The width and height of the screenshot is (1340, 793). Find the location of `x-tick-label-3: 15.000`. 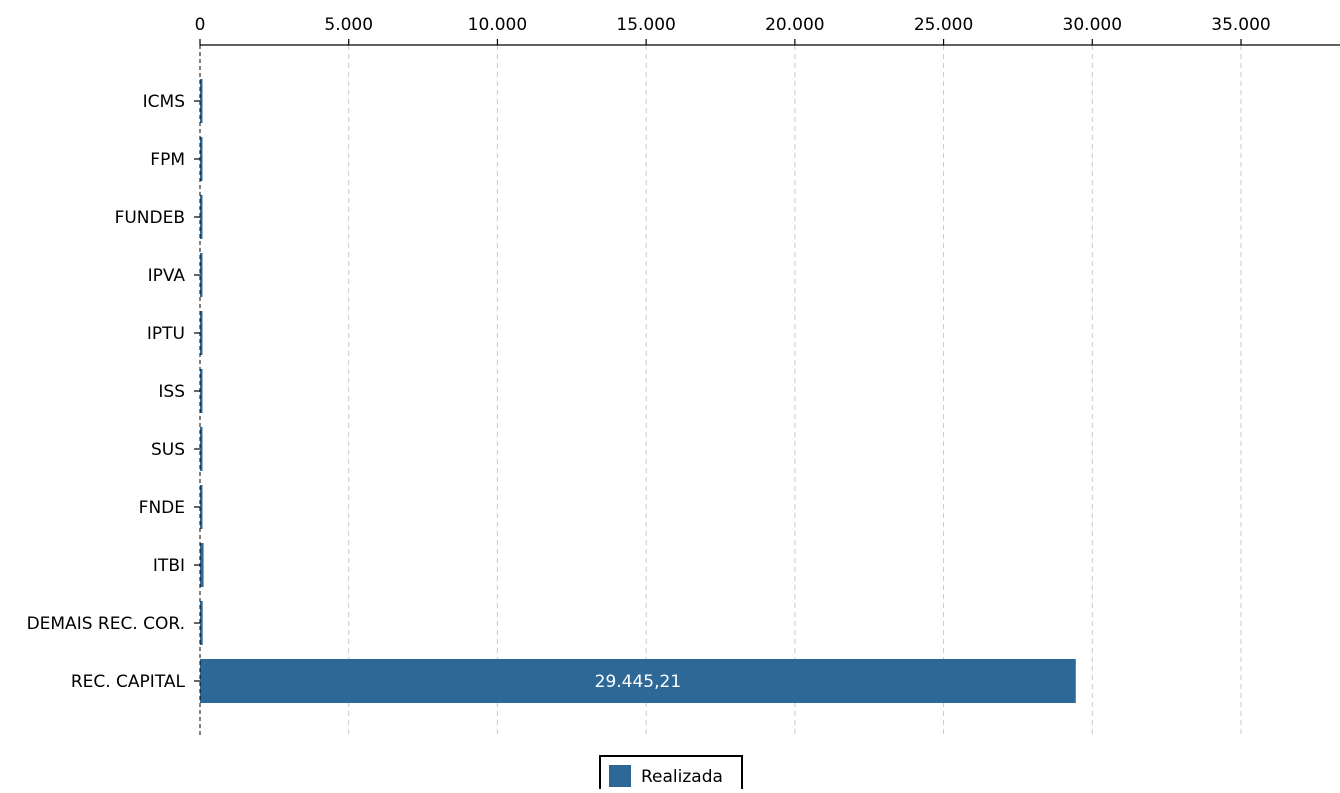

x-tick-label-3: 15.000 is located at coordinates (645, 25).